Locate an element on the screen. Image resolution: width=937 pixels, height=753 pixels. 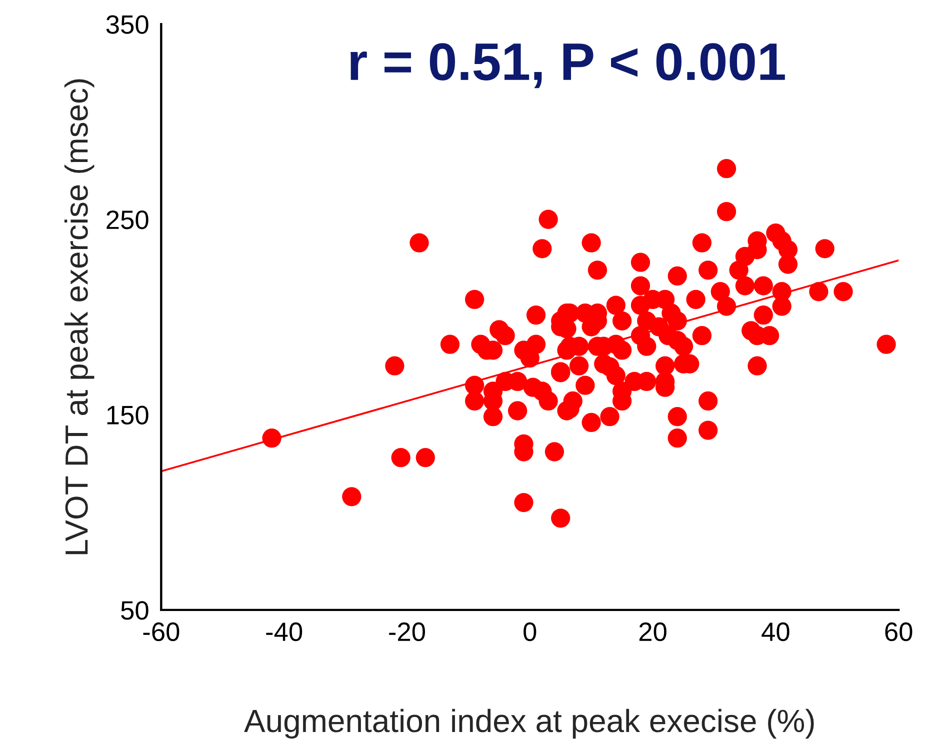
y-tick-label: 350 is located at coordinates (127, 24).